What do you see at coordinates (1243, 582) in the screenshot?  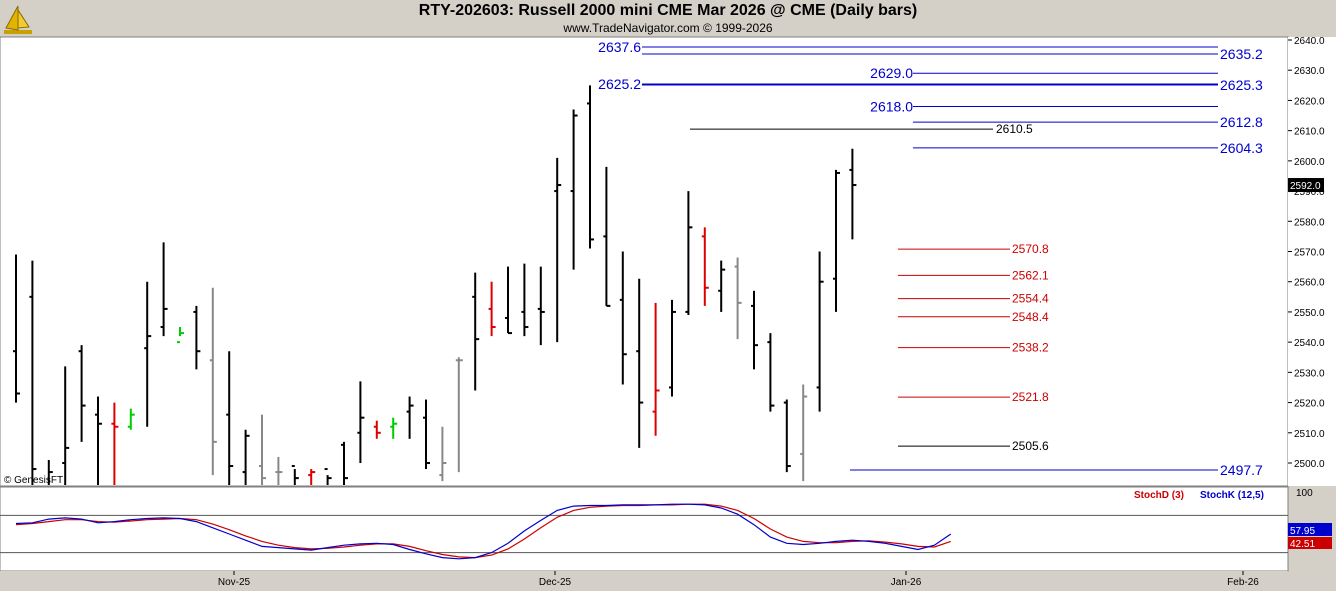 I see `date-label: Feb-26` at bounding box center [1243, 582].